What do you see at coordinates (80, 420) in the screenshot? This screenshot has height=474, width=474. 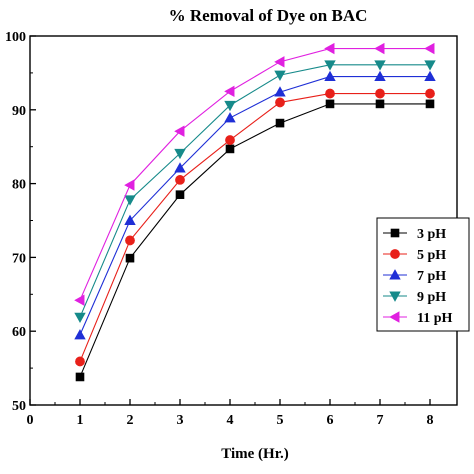 I see `x-tick-label: 1` at bounding box center [80, 420].